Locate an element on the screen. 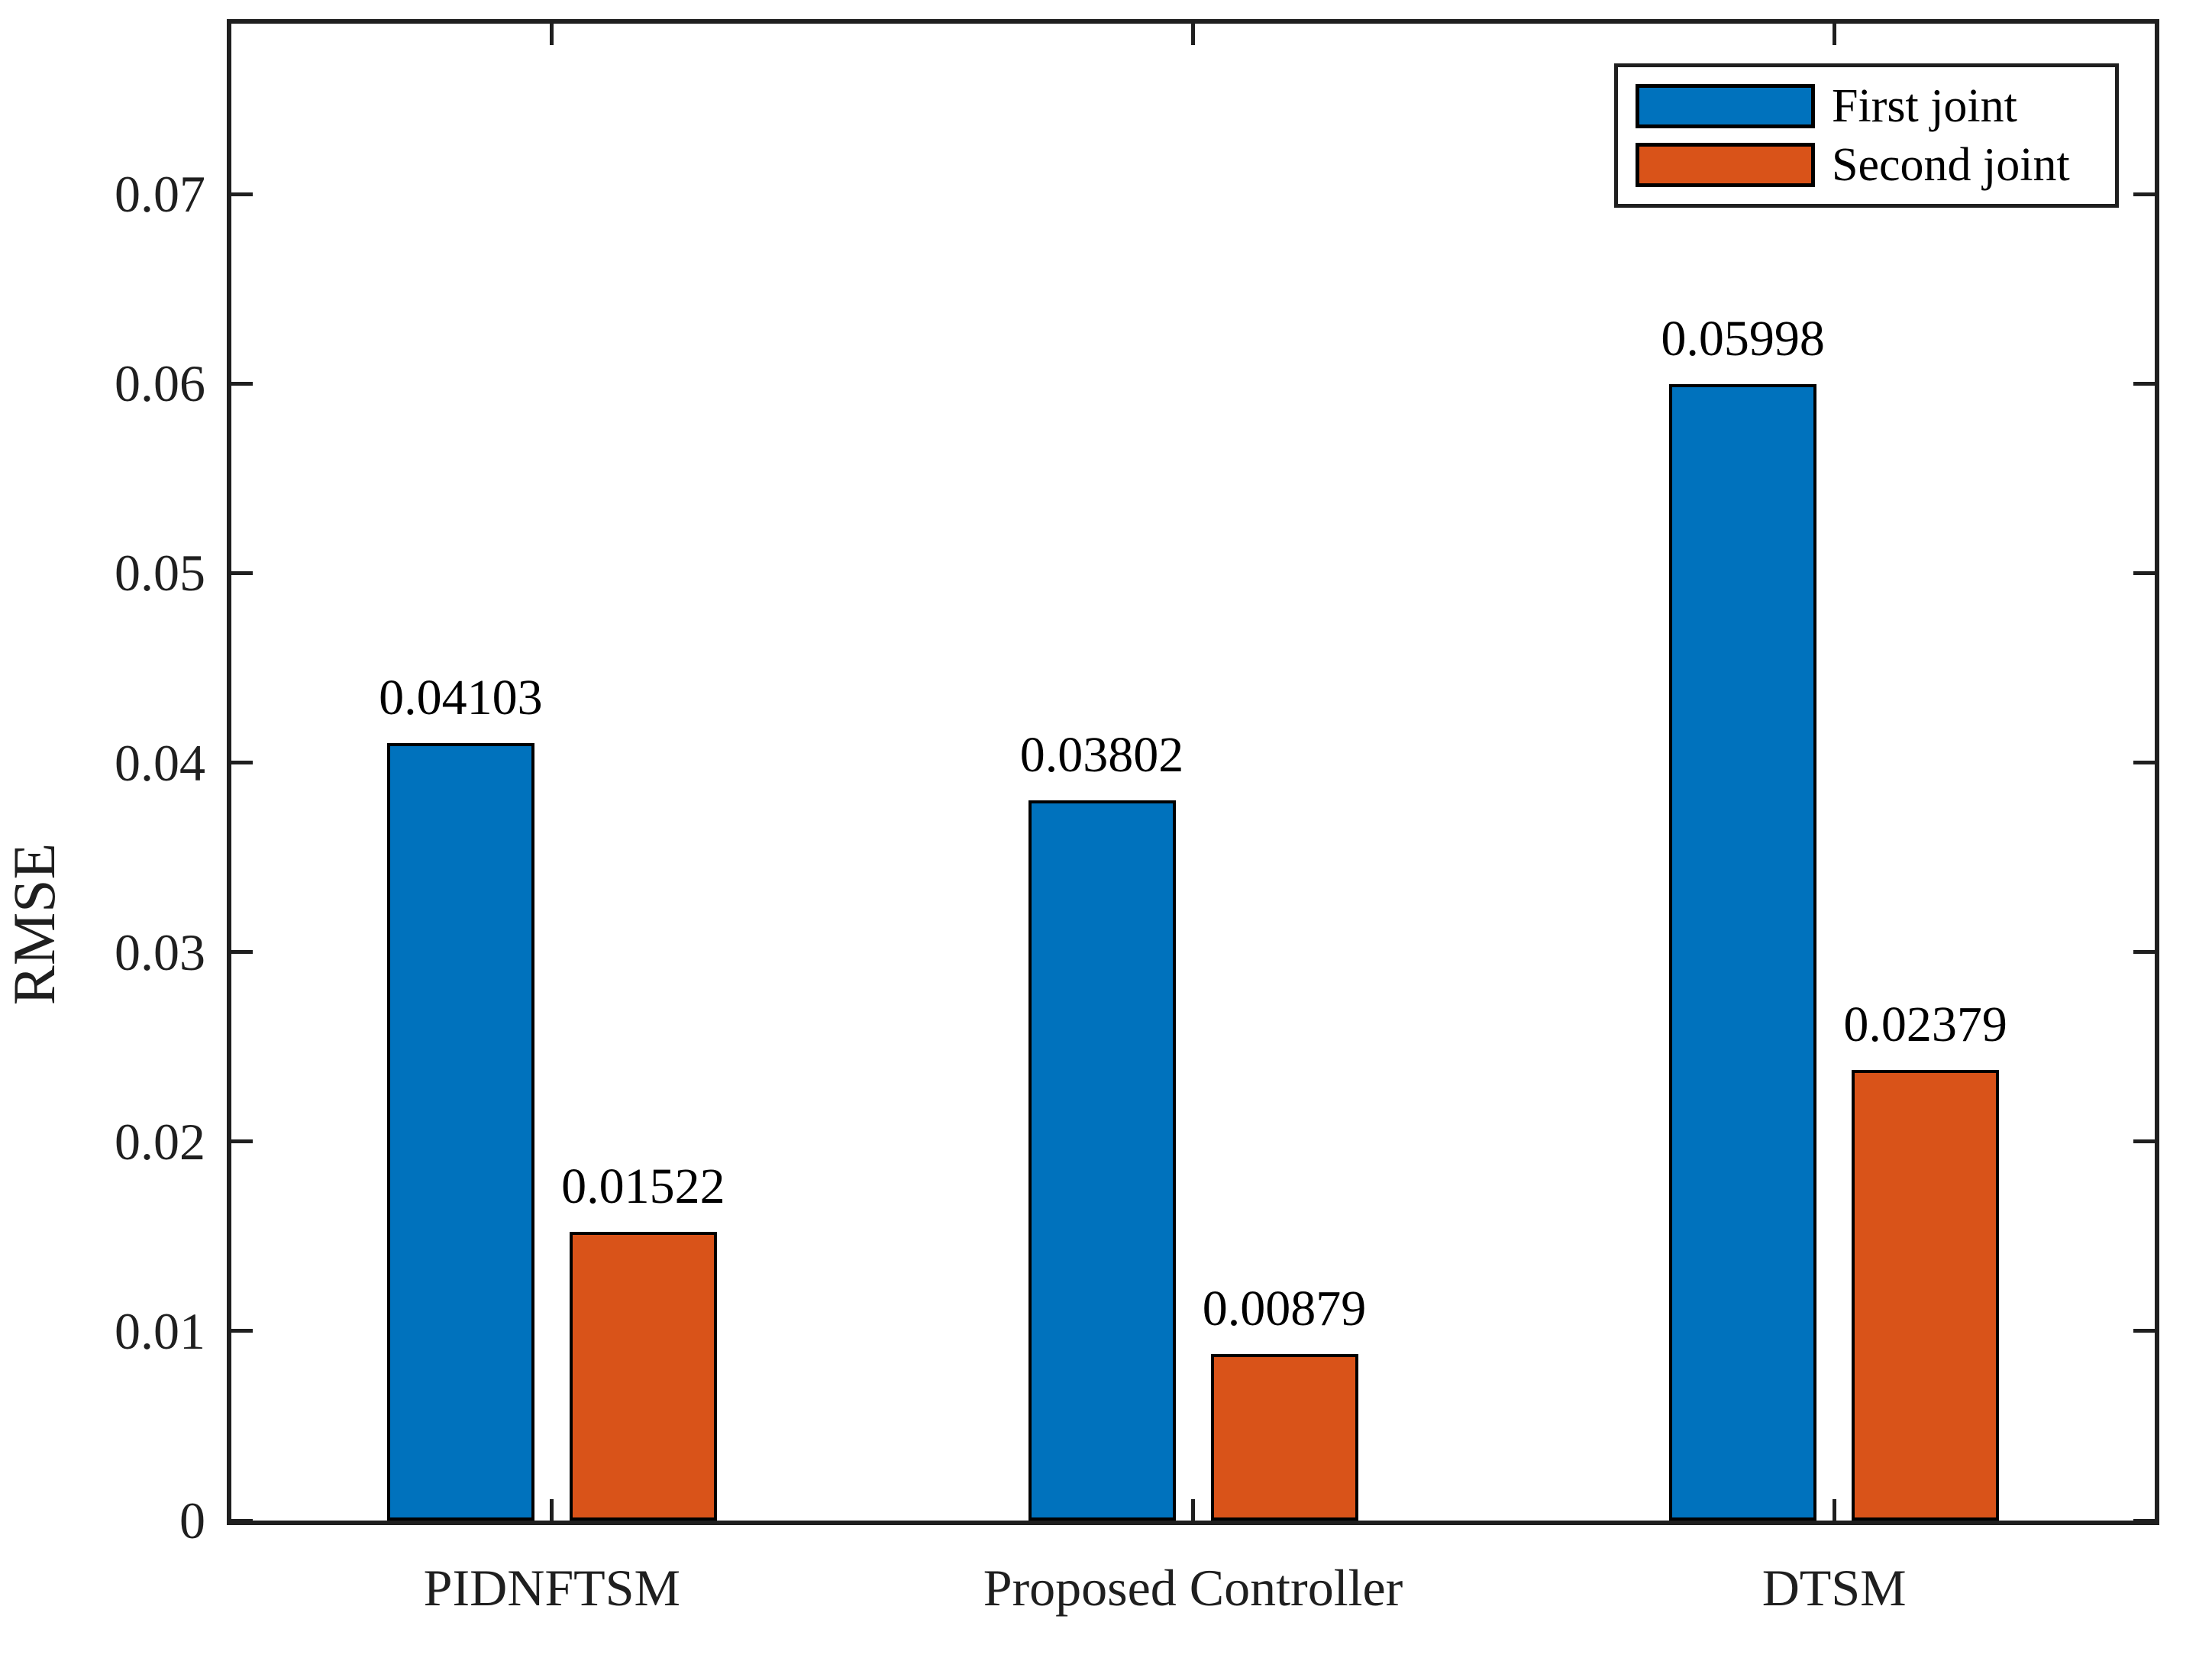  y-tick-label: 0.03 is located at coordinates (160, 952).